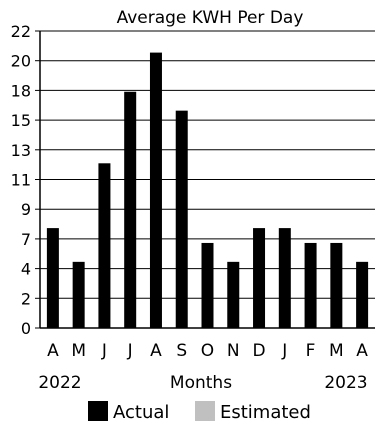 The image size is (376, 427). Describe the element at coordinates (210, 18) in the screenshot. I see `chart-title: Average KWH Per Day` at that location.